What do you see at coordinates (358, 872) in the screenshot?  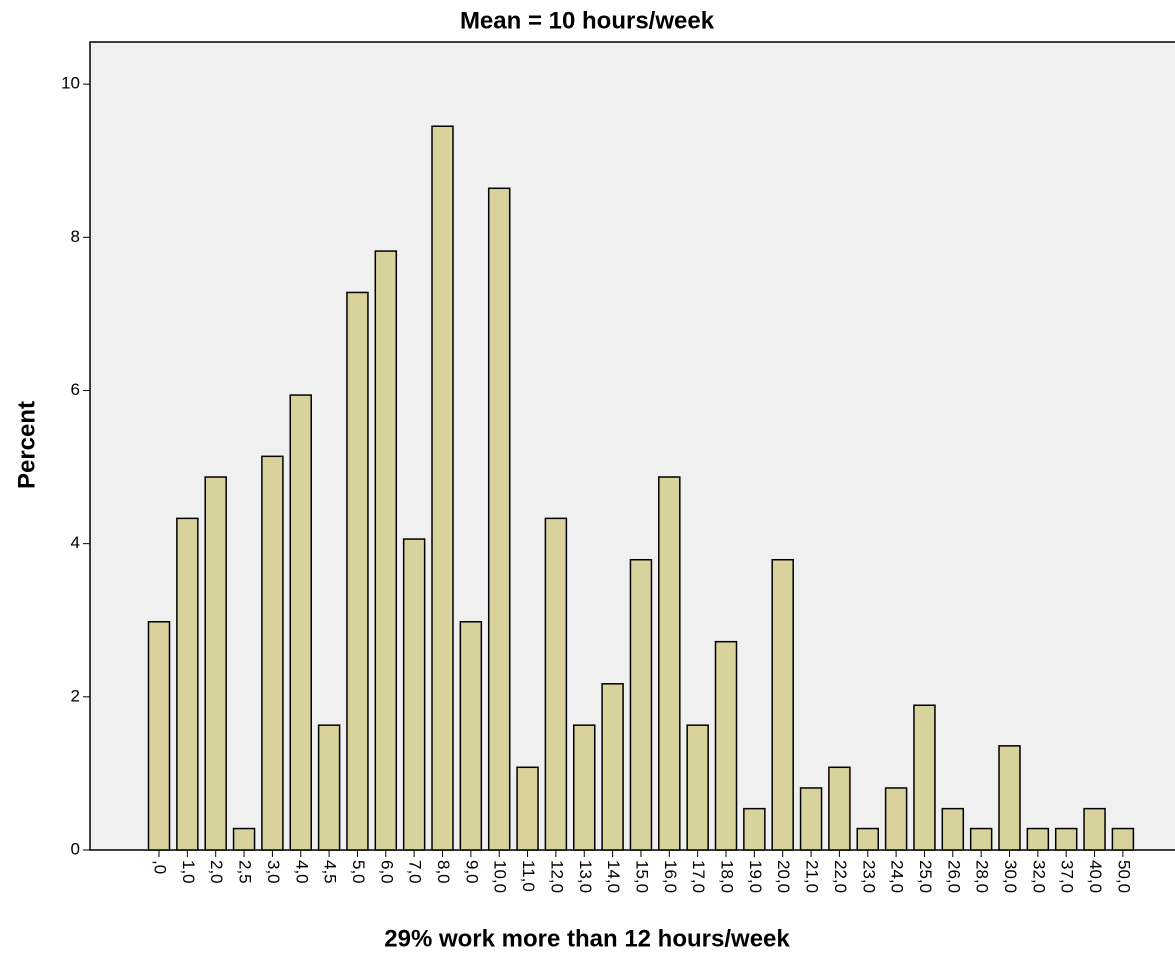 I see `x-tick-label: 5,0` at bounding box center [358, 872].